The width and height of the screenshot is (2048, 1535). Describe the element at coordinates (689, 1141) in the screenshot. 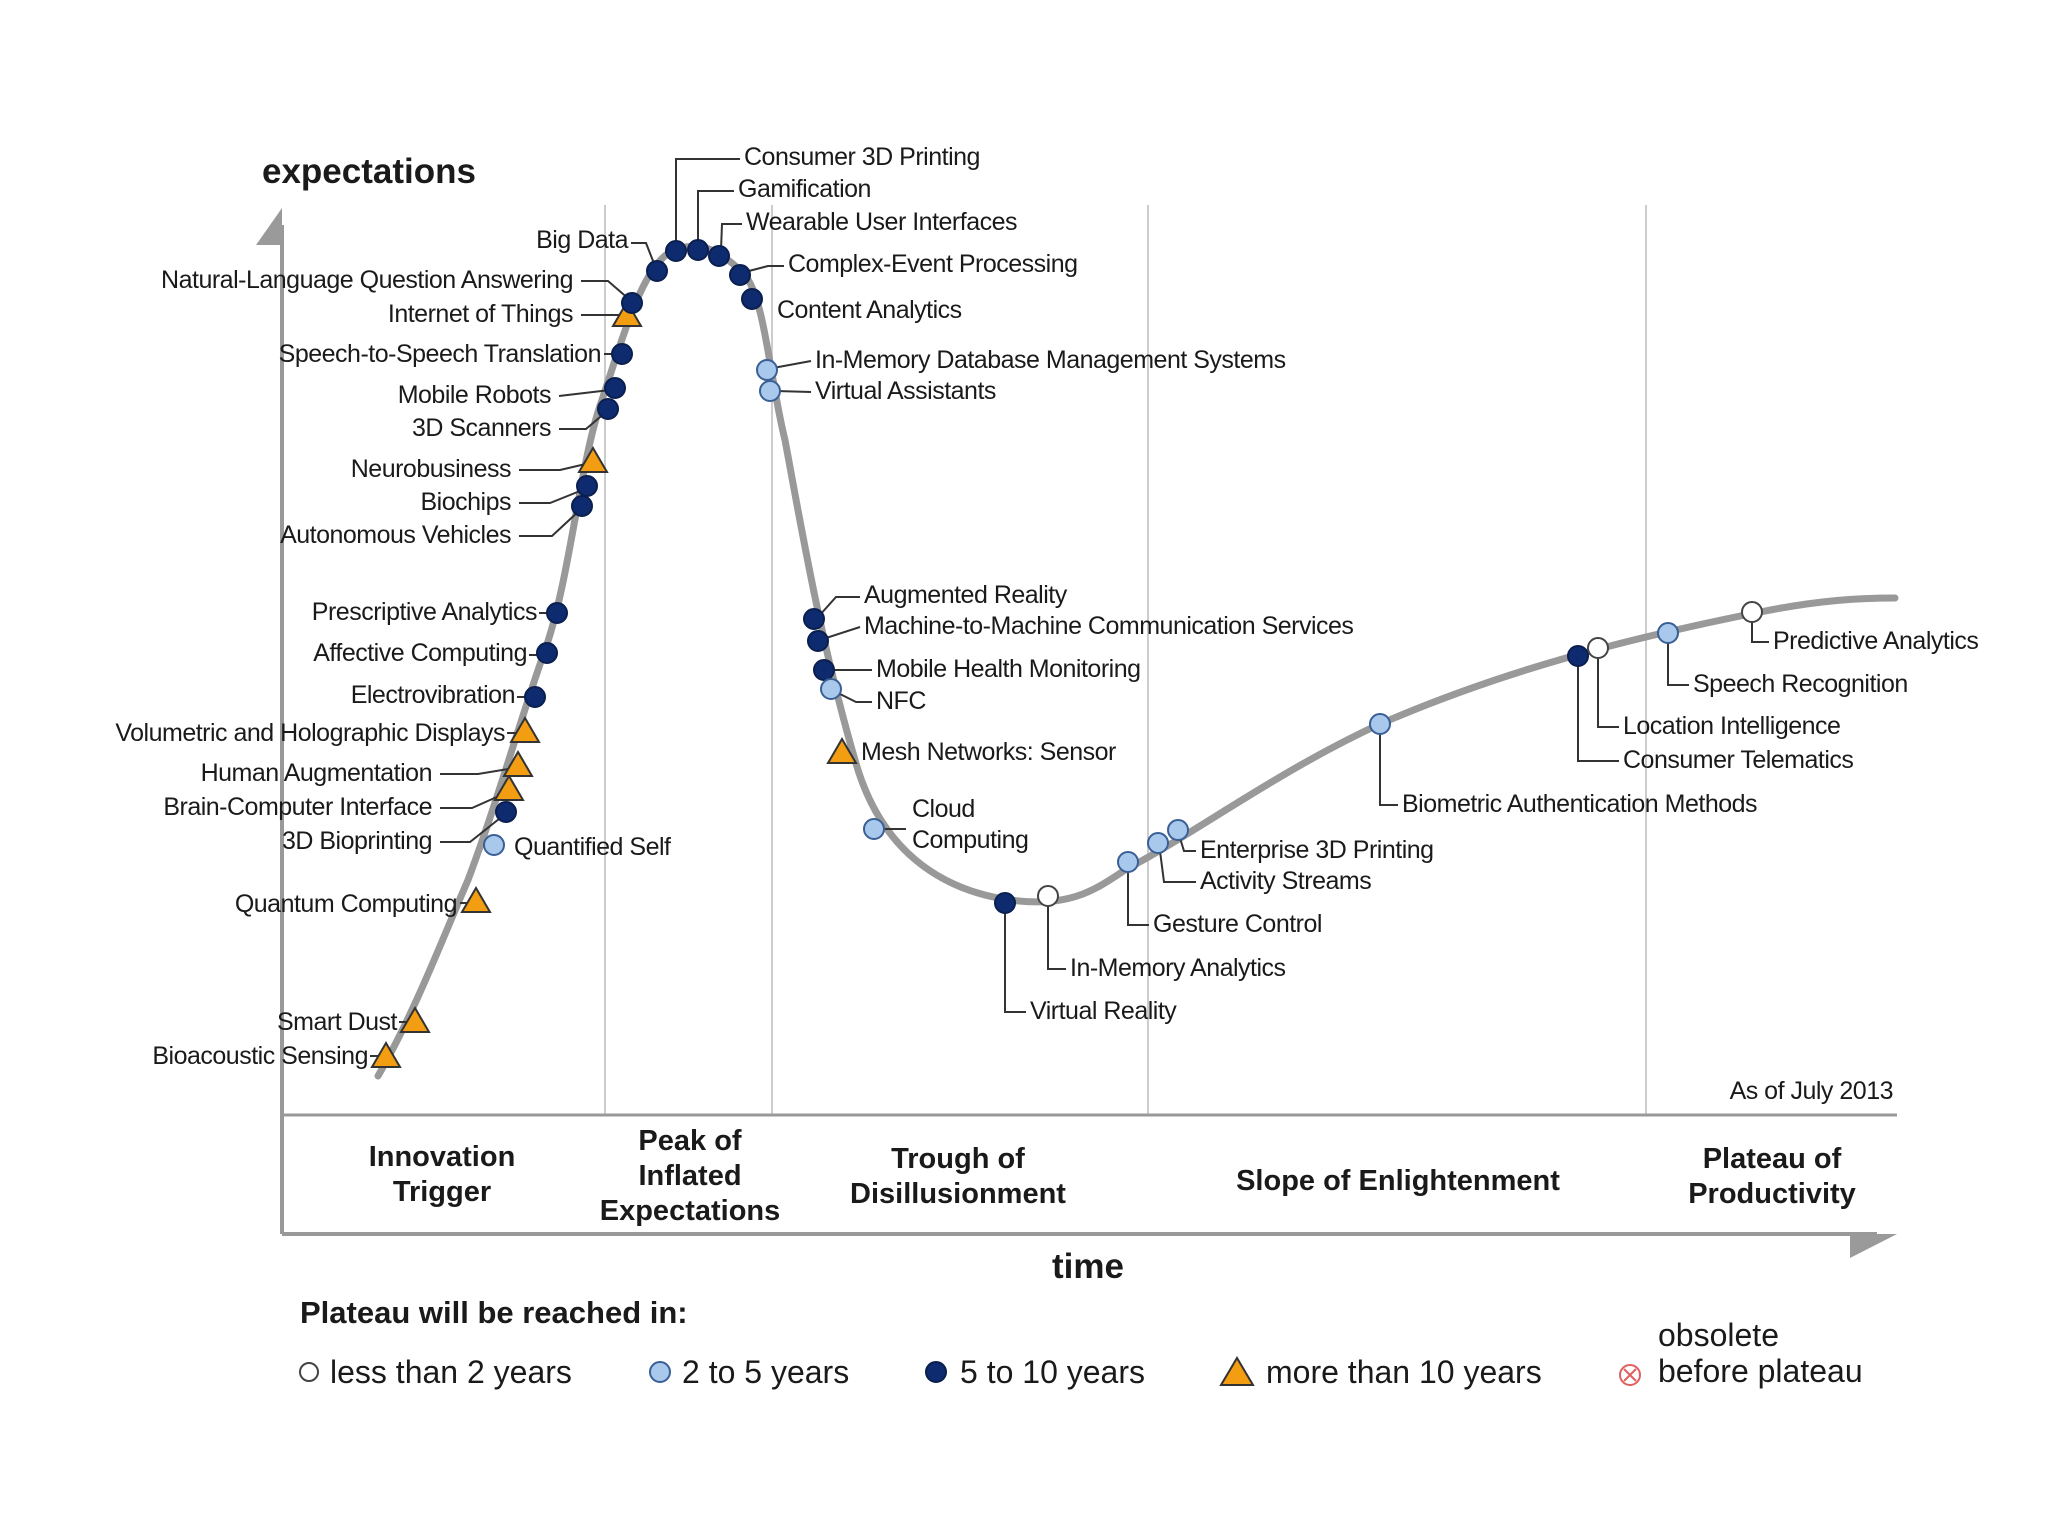

I see `phase-label-2-line-1: Peak of` at that location.